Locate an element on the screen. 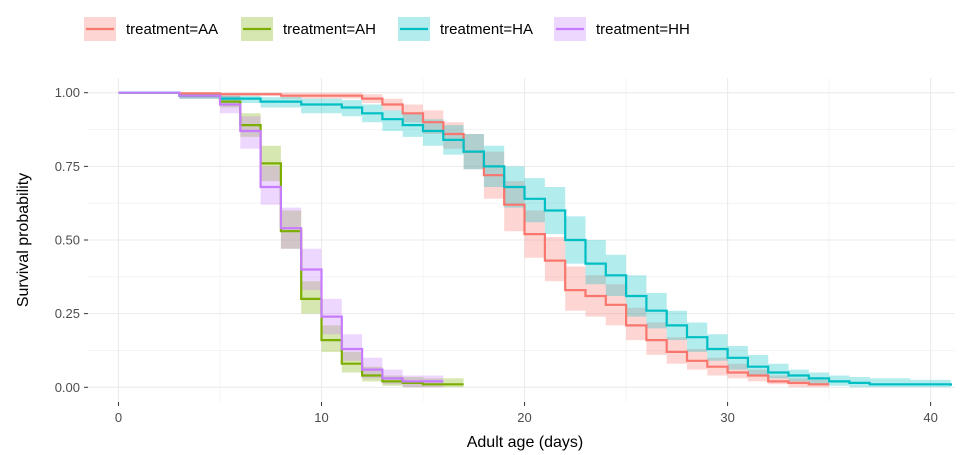  legend-item-treatment-ha: treatment=HA is located at coordinates (465, 29).